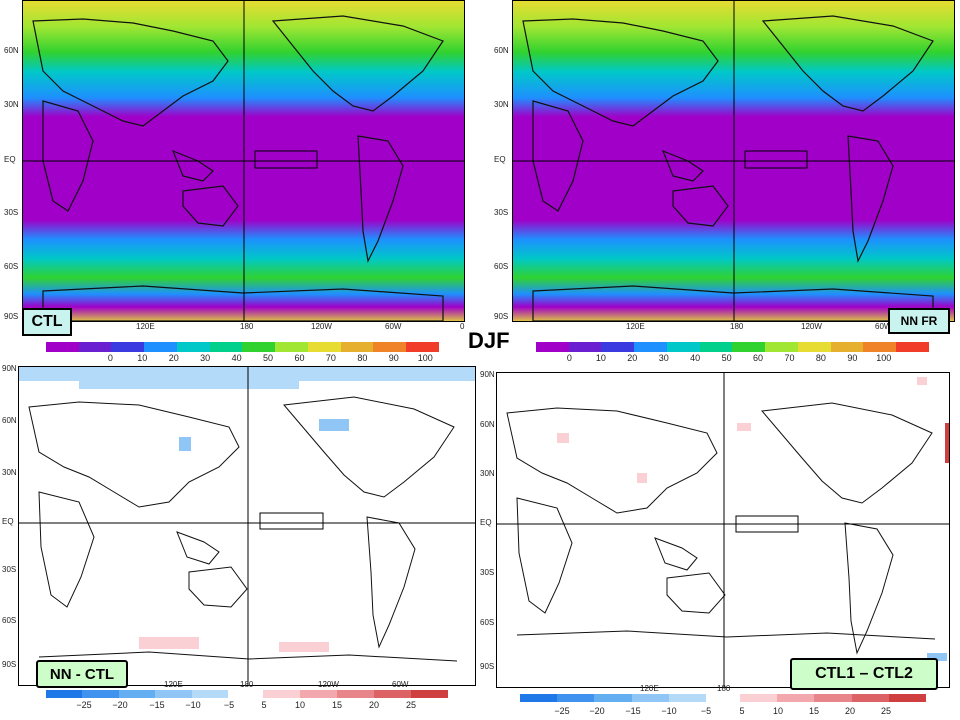  What do you see at coordinates (462, 326) in the screenshot?
I see `lon-label: 0` at bounding box center [462, 326].